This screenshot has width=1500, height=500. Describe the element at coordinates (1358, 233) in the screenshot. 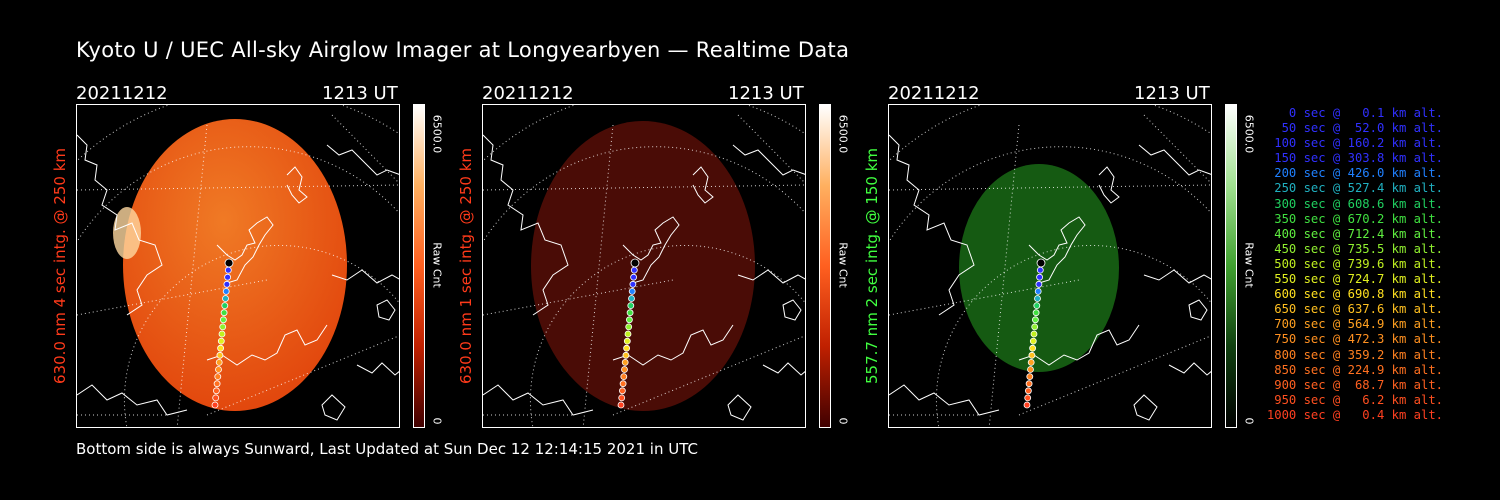

I see `legend-entry: 400 sec @ 712.4 km alt.` at that location.